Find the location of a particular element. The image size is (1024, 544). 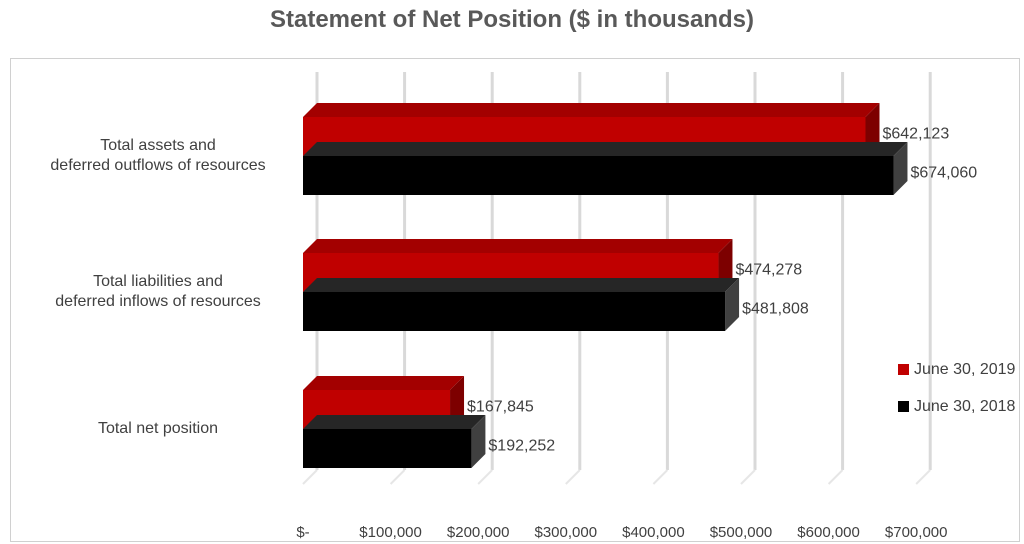

data-label: $674,060 is located at coordinates (943, 173).